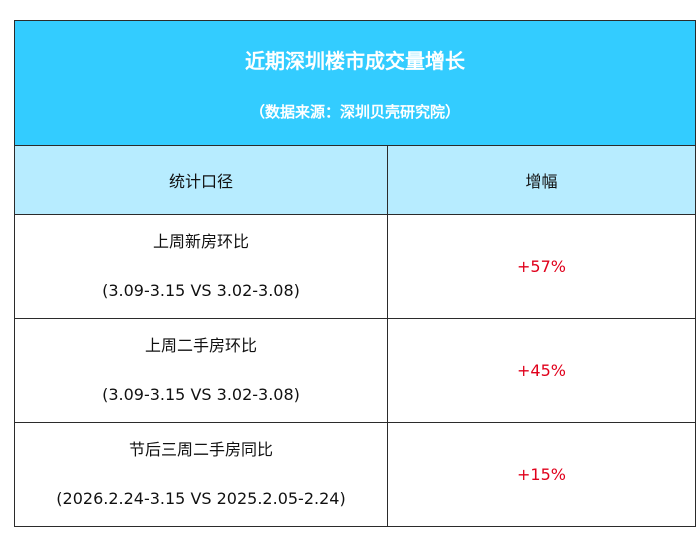 The image size is (700, 545). What do you see at coordinates (201, 180) in the screenshot?
I see `column-header-metric: 统计口径` at bounding box center [201, 180].